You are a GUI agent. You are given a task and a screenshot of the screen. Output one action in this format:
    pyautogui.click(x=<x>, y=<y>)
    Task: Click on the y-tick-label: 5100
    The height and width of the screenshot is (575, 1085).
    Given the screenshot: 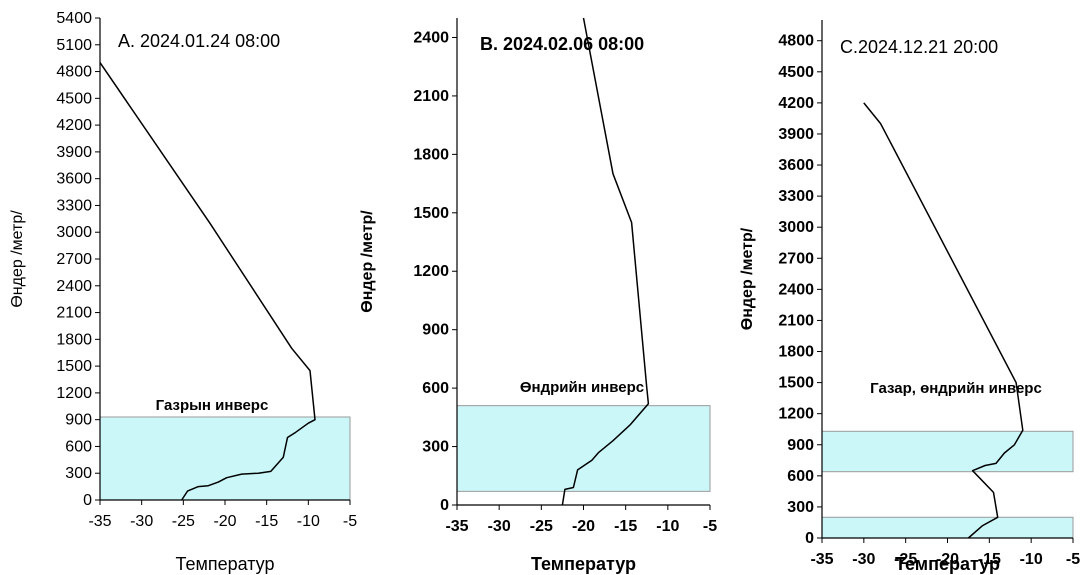 What is the action you would take?
    pyautogui.click(x=74, y=45)
    